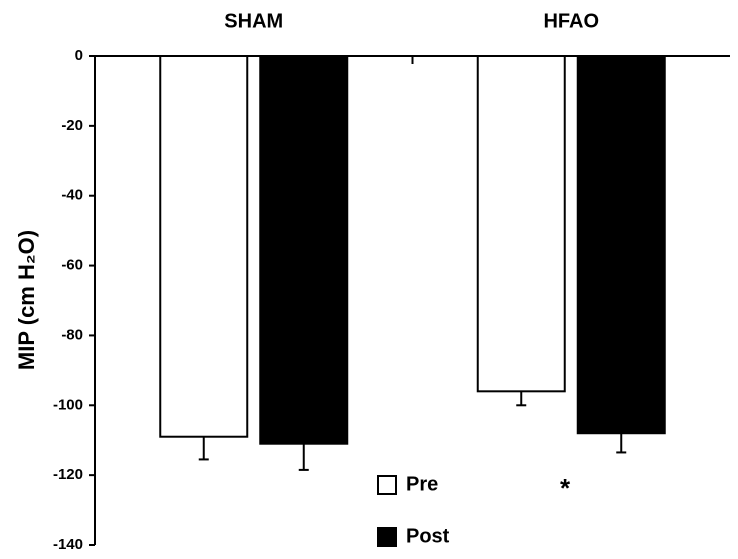 The image size is (738, 559). Describe the element at coordinates (72, 265) in the screenshot. I see `y-tick-label: -60` at that location.